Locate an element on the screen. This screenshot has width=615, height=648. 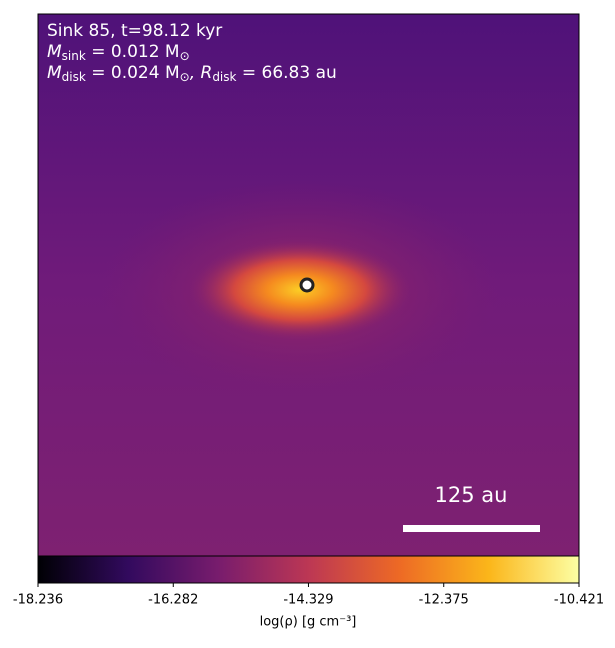
annotation-subscript: sink is located at coordinates (74, 56).